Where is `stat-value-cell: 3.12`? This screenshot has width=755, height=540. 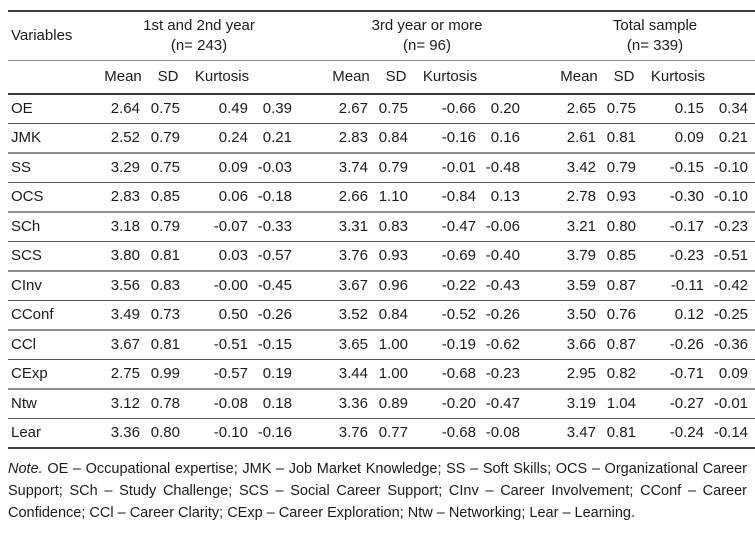
stat-value-cell: 3.12 is located at coordinates (125, 403).